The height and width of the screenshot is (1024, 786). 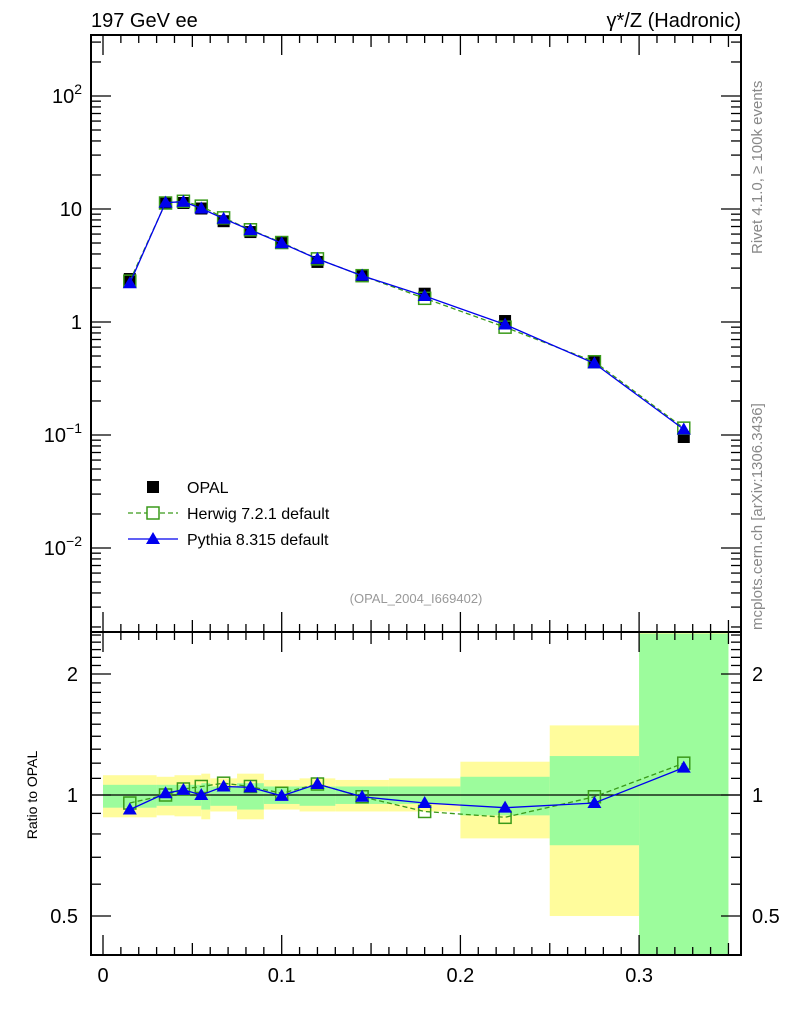 I want to click on legend-label-opal: OPAL, so click(x=208, y=488).